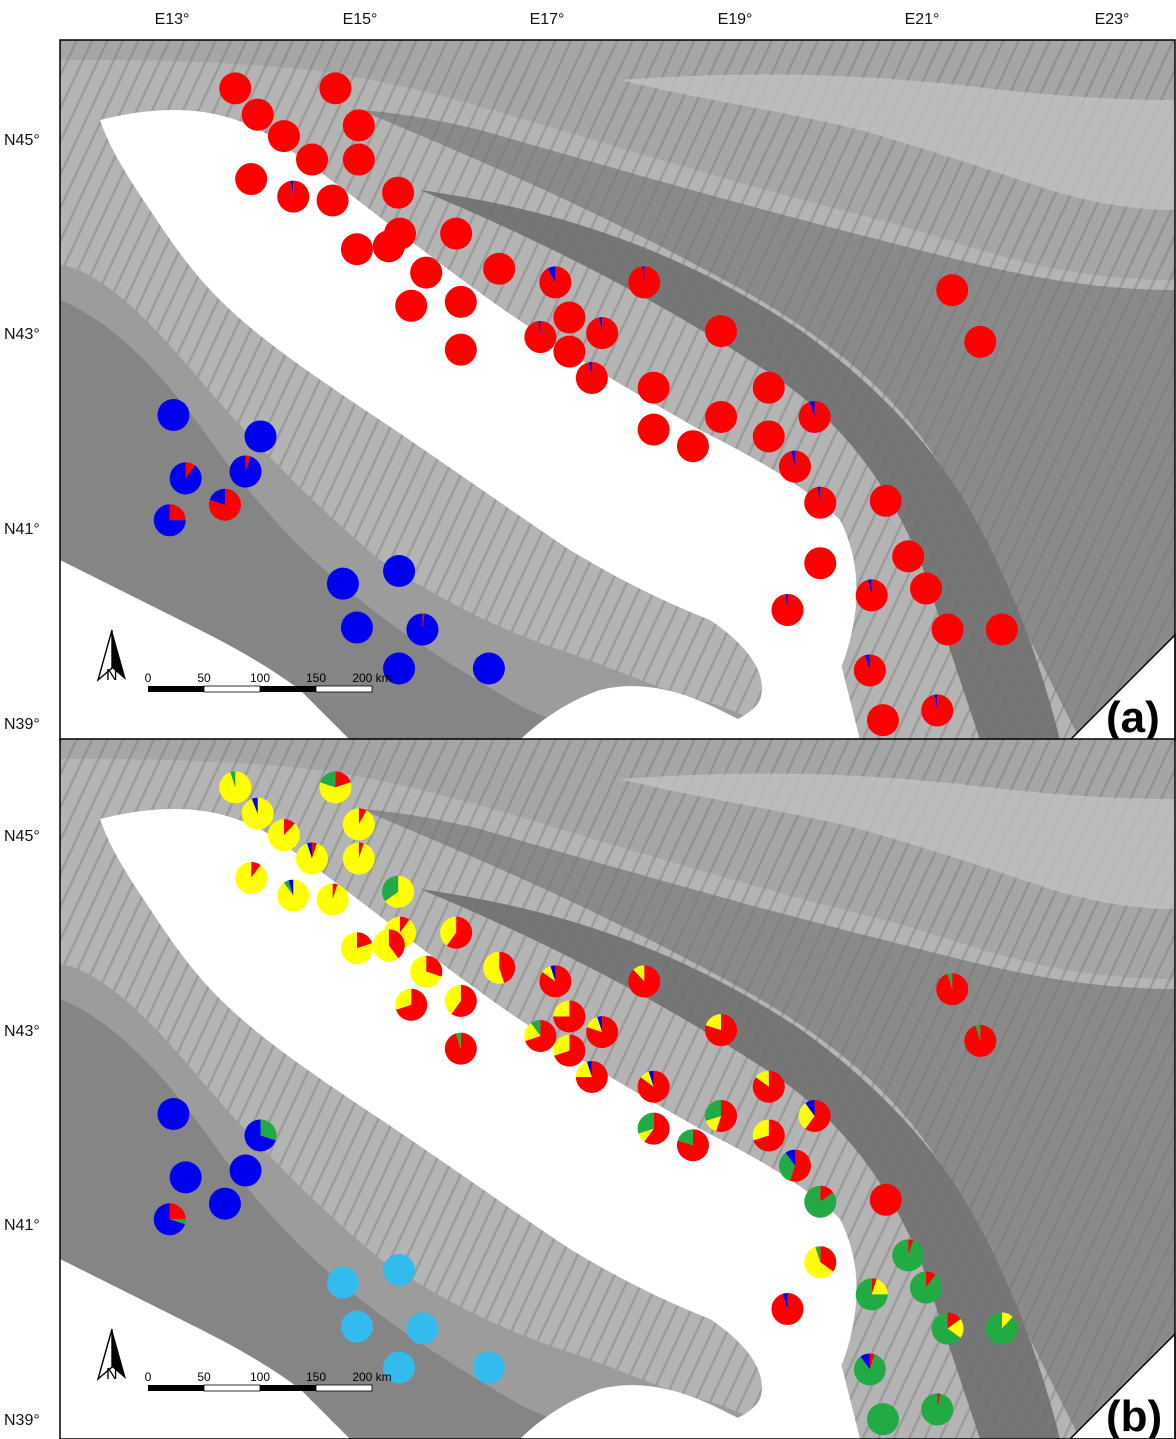 The image size is (1176, 1439). What do you see at coordinates (22, 529) in the screenshot?
I see `y-tick-label: N41°` at bounding box center [22, 529].